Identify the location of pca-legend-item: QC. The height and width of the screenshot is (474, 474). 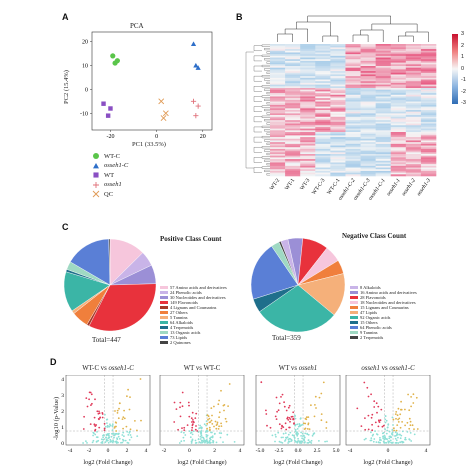
(102, 194).